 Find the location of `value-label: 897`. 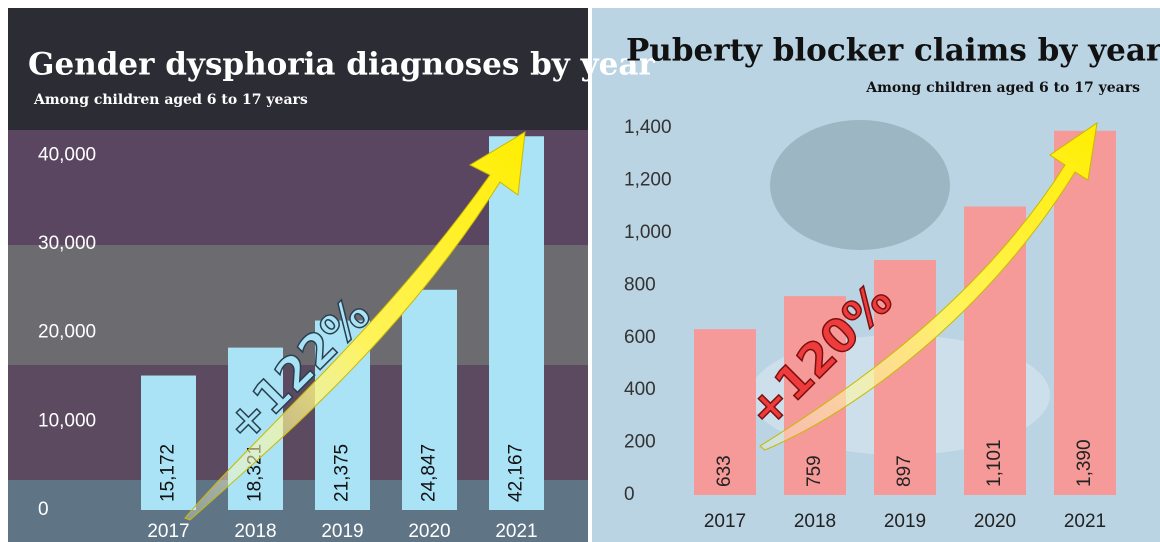

value-label: 897 is located at coordinates (904, 471).